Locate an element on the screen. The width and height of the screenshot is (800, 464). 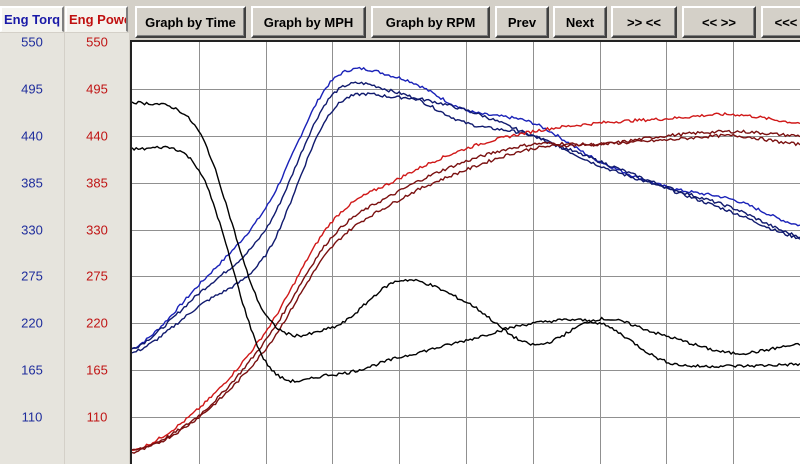
next-button: Next is located at coordinates (580, 22).